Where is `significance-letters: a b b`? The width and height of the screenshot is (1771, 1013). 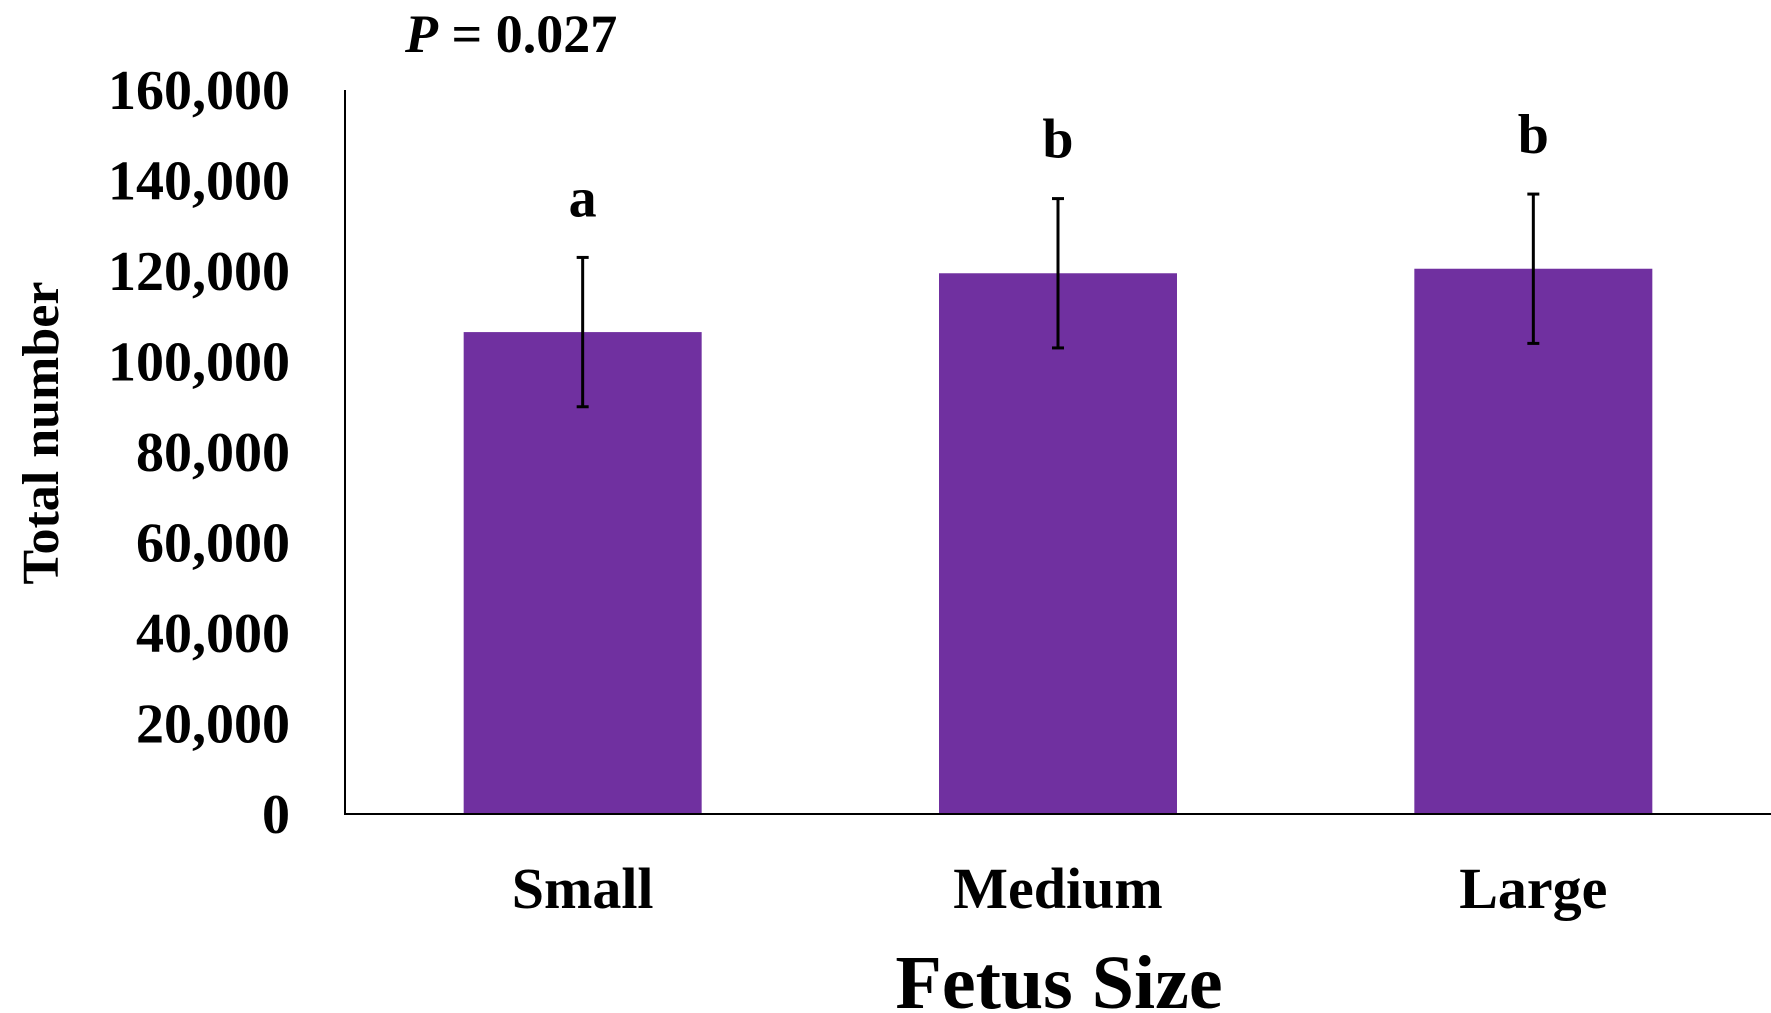 significance-letters: a b b is located at coordinates (1059, 166).